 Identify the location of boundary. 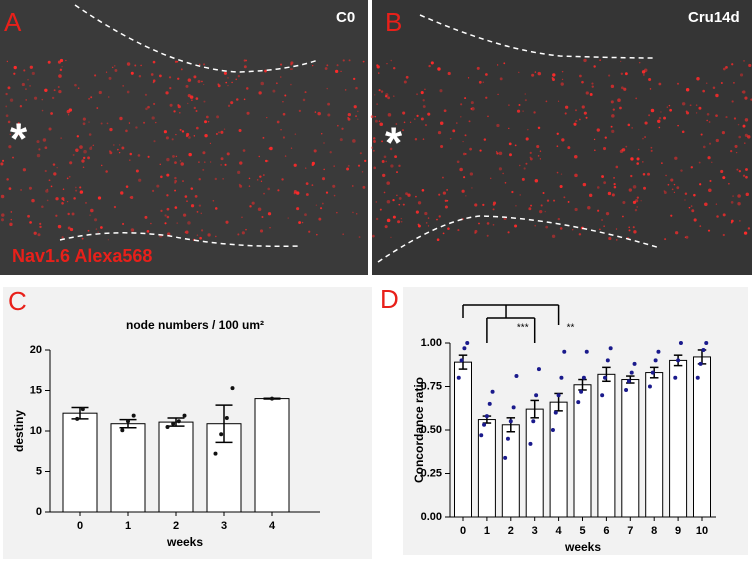
(196, 38).